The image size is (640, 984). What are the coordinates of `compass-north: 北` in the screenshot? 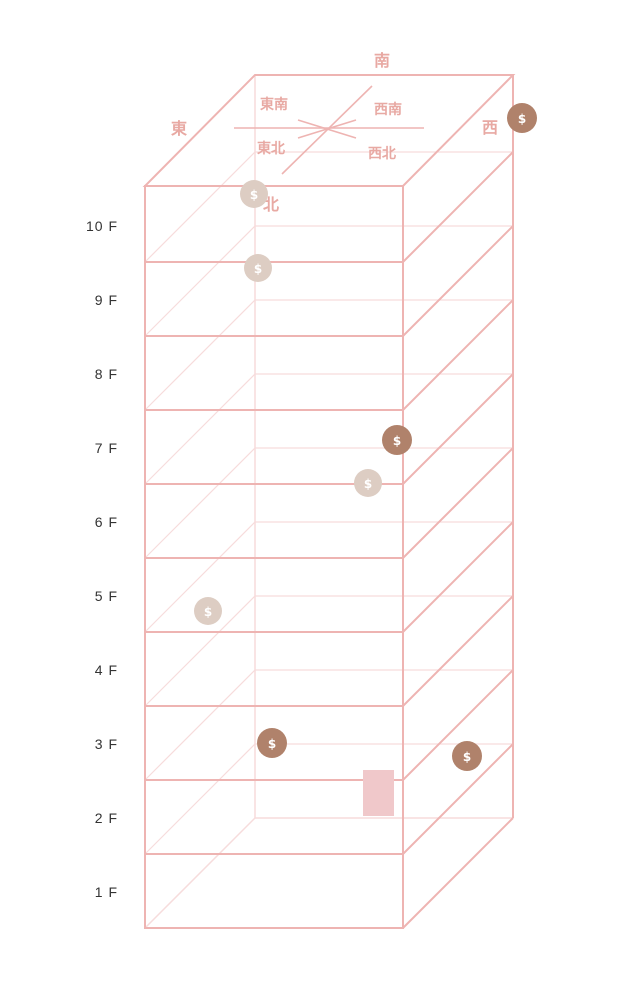 It's located at (271, 204).